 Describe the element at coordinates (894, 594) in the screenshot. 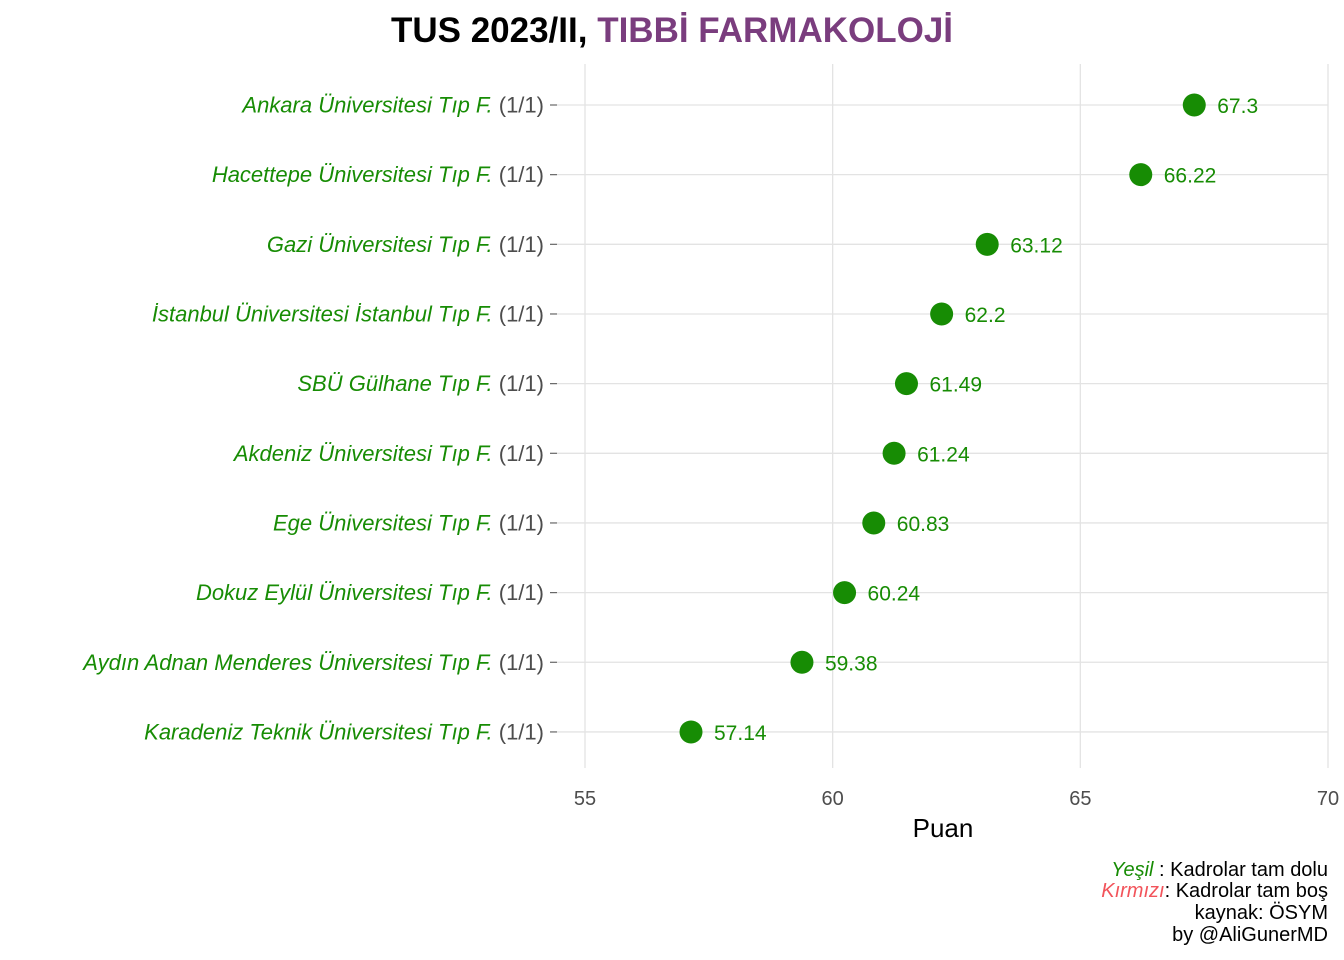

I see `value-label: 60.24` at that location.